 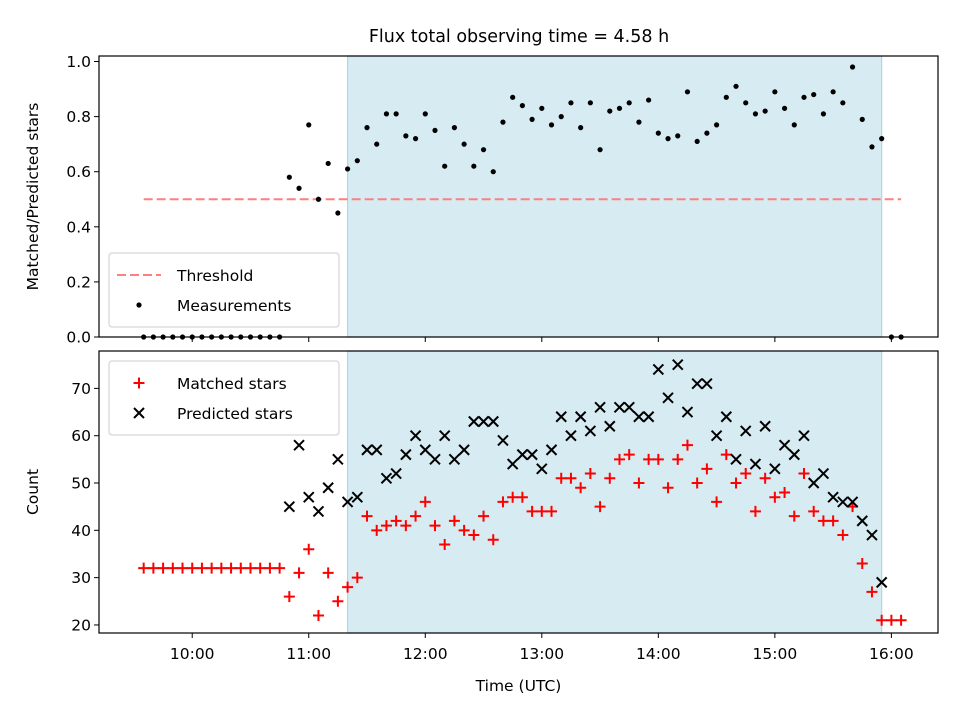 What do you see at coordinates (518, 686) in the screenshot?
I see `x-axis-label: Time (UTC)` at bounding box center [518, 686].